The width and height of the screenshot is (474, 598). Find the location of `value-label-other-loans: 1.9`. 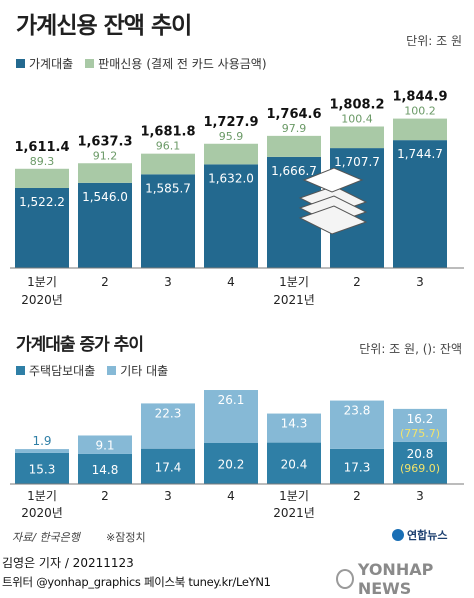

value-label-other-loans: 1.9 is located at coordinates (41, 441).